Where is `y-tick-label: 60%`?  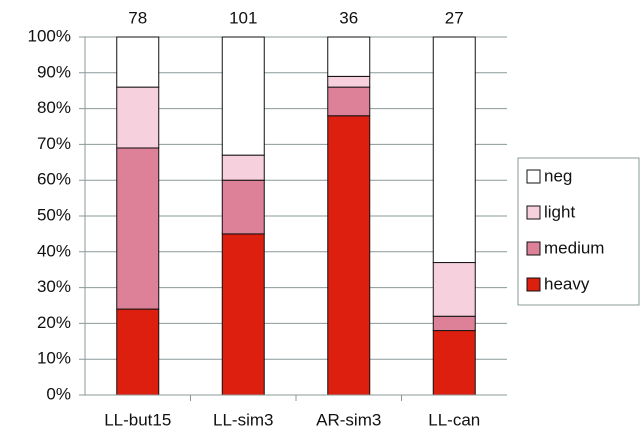 y-tick-label: 60% is located at coordinates (54, 179).